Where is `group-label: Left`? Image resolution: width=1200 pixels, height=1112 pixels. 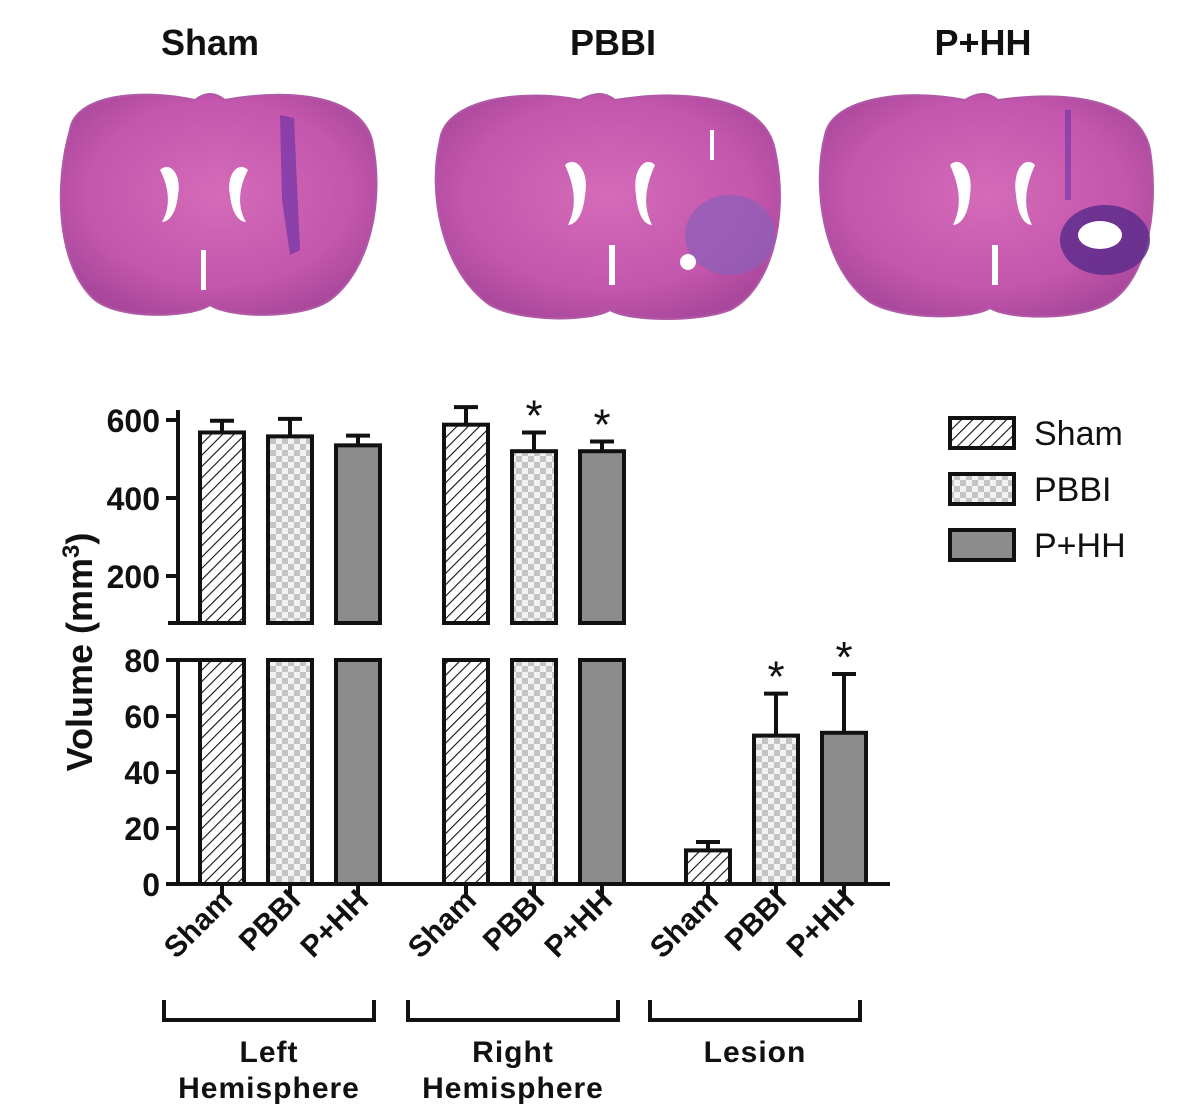 group-label: Left is located at coordinates (269, 1052).